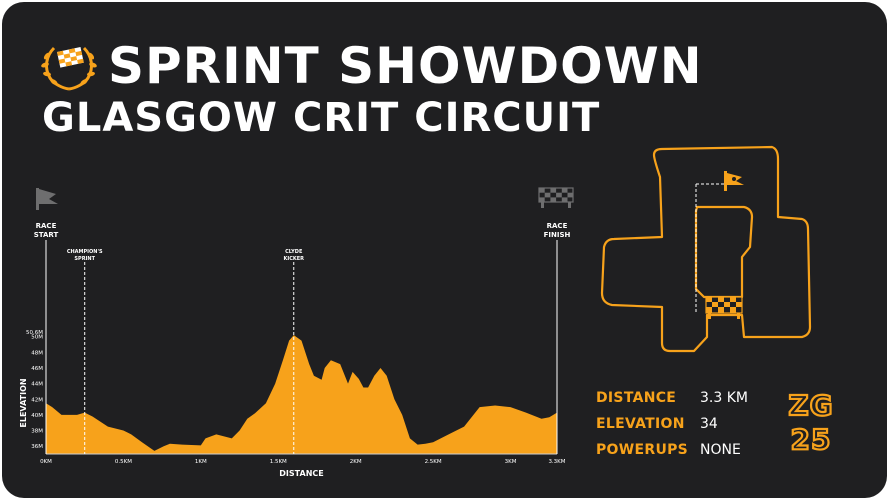  Describe the element at coordinates (724, 398) in the screenshot. I see `stat-value: 3.3 KM` at that location.